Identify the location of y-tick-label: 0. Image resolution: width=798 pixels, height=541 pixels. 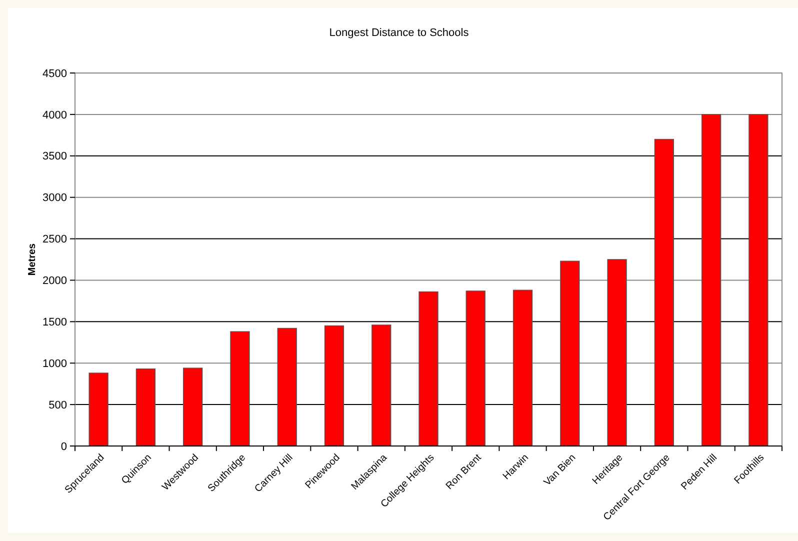
(63, 446).